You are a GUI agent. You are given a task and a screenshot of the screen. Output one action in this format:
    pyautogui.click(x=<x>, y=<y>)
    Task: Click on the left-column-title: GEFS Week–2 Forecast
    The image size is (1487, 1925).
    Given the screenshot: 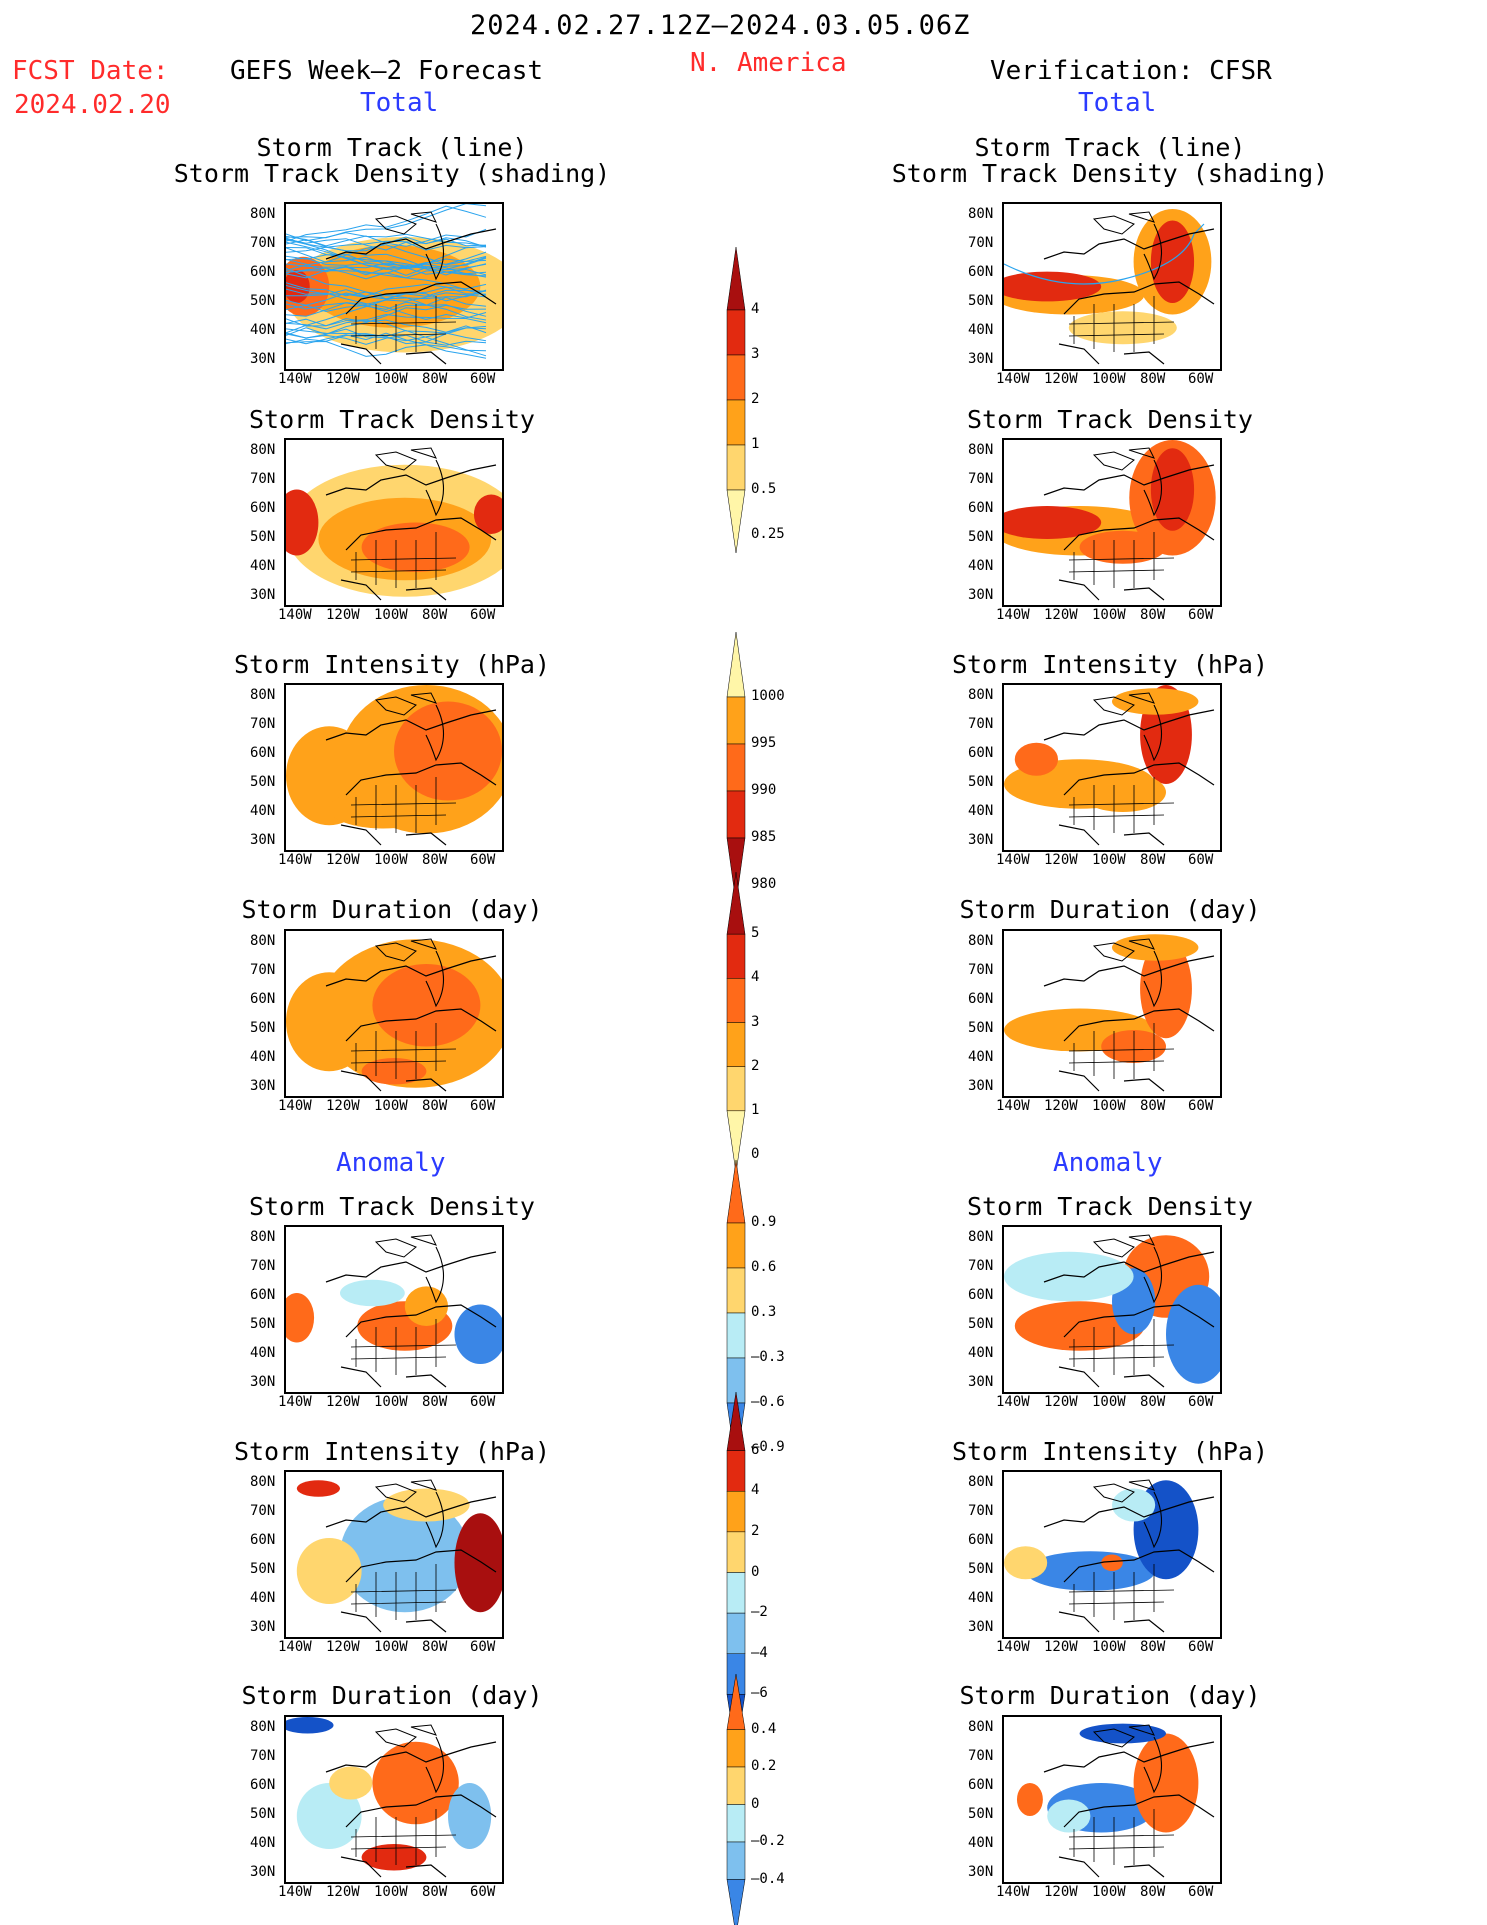 What is the action you would take?
    pyautogui.click(x=387, y=71)
    